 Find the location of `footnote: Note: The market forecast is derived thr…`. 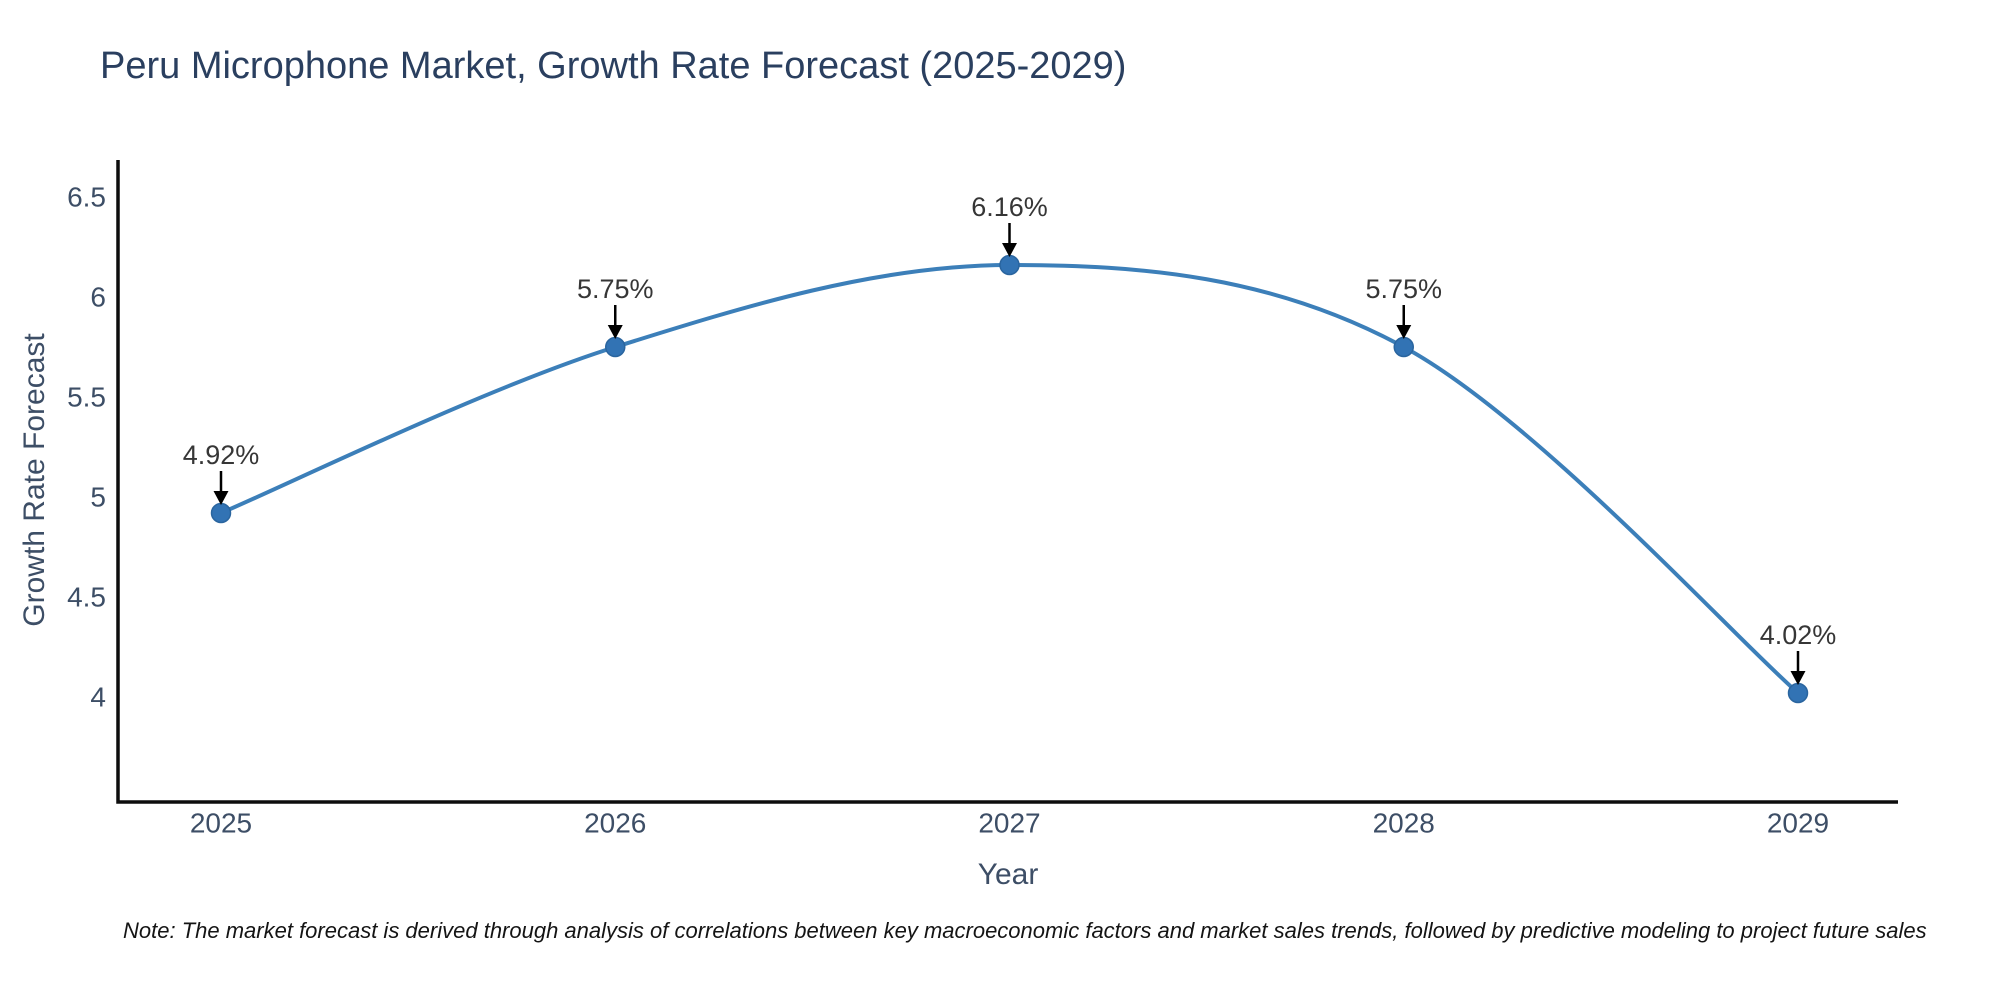

footnote: Note: The market forecast is derived thr… is located at coordinates (1025, 930).